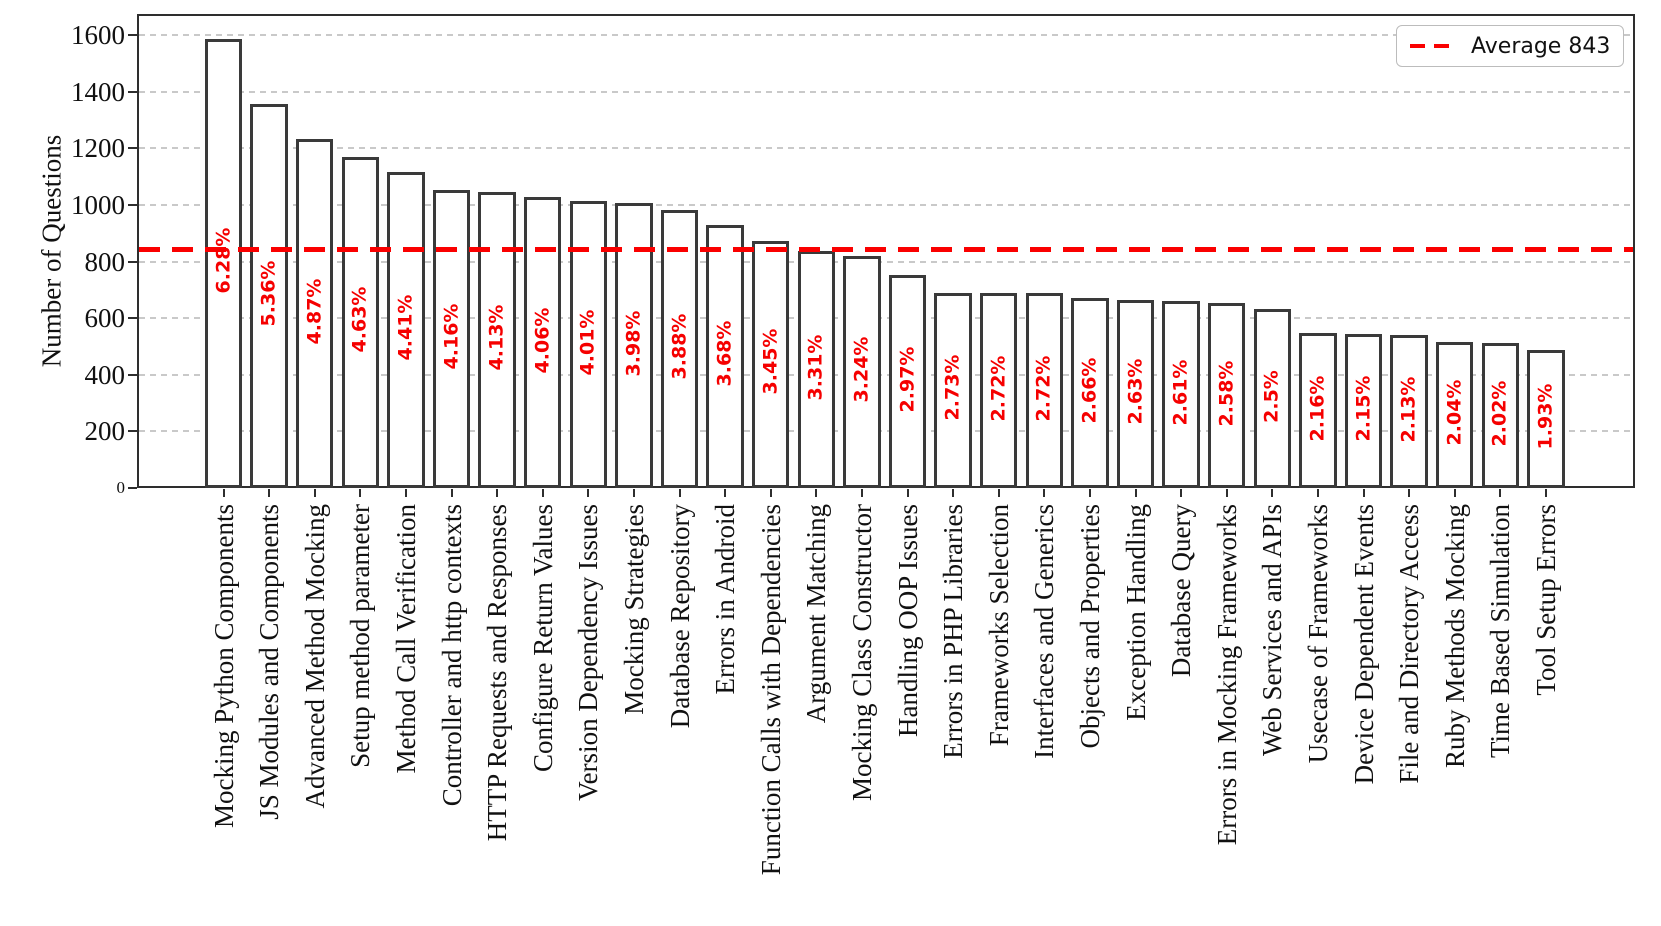 The image size is (1661, 926). I want to click on y-tick-label: 800, so click(105, 261).